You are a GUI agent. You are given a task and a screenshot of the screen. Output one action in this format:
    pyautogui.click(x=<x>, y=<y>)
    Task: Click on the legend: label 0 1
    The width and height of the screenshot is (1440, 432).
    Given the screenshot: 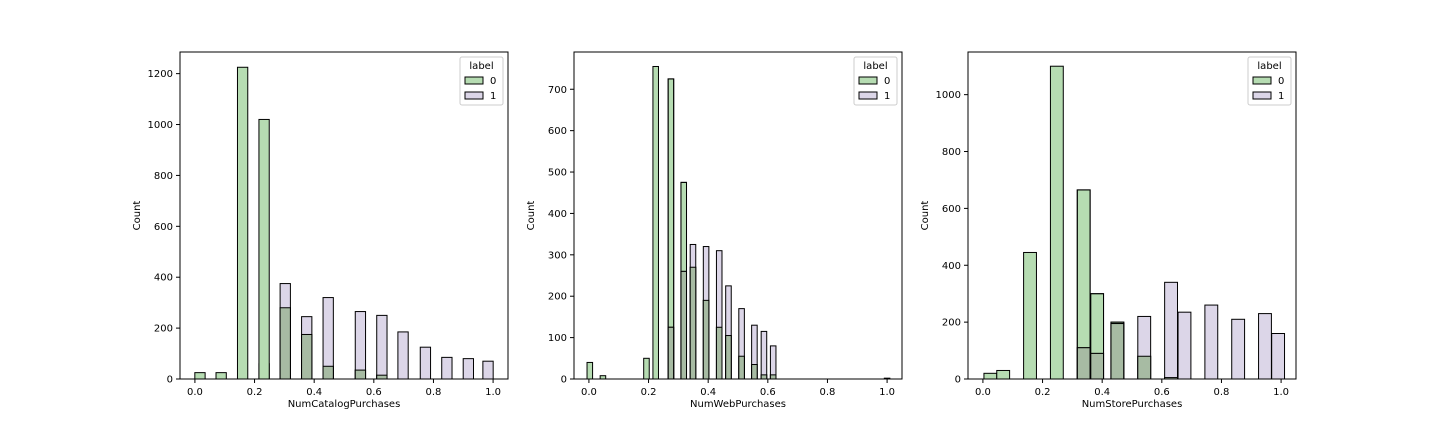 What is the action you would take?
    pyautogui.click(x=875, y=81)
    